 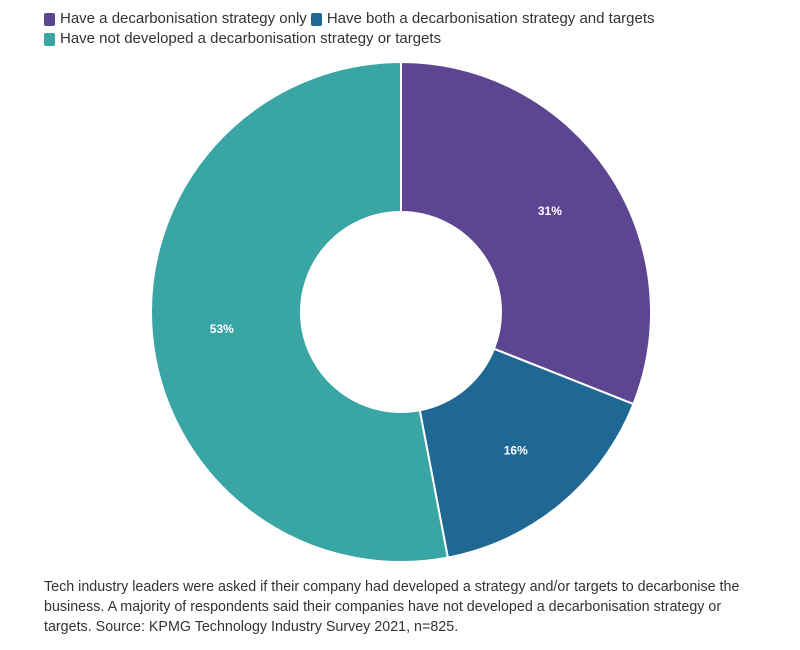 What do you see at coordinates (316, 19) in the screenshot?
I see `legend-swatch-strategy-and-targets` at bounding box center [316, 19].